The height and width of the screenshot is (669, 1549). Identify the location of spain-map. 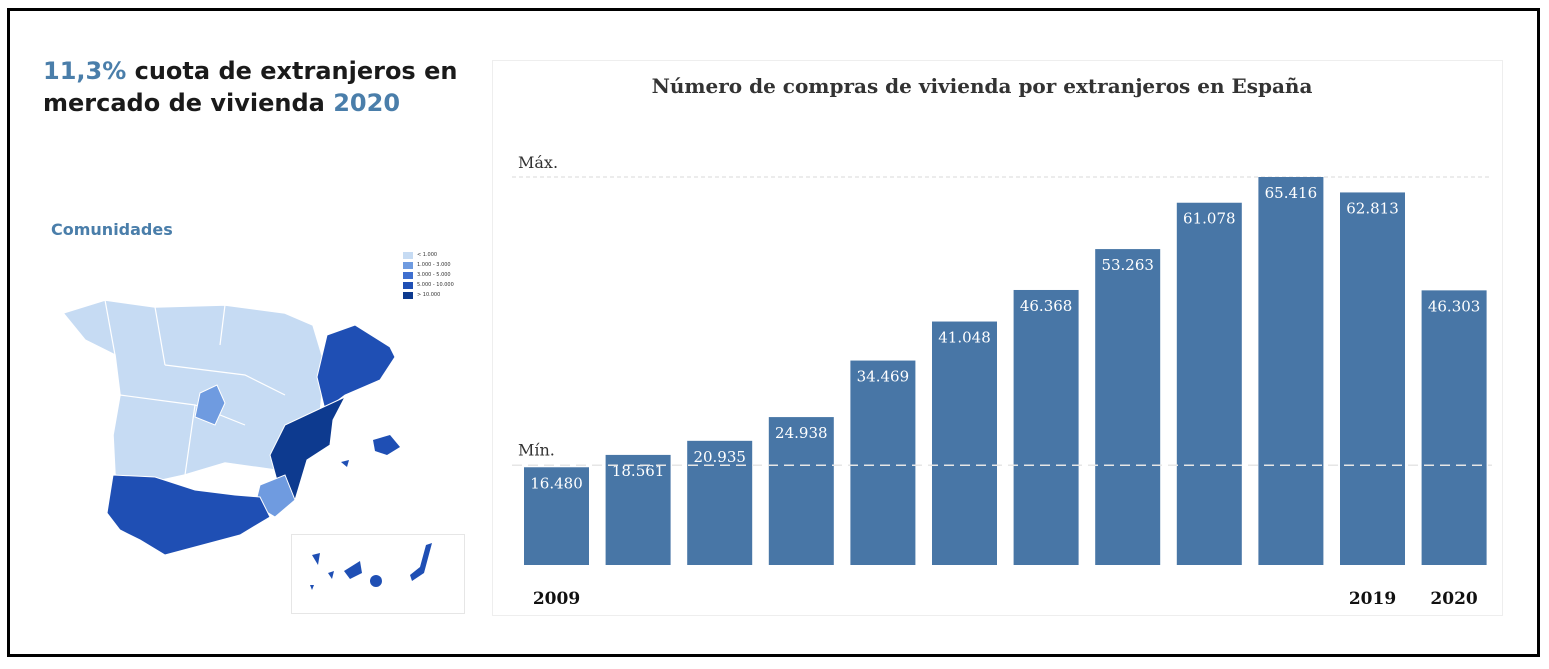
(230, 427).